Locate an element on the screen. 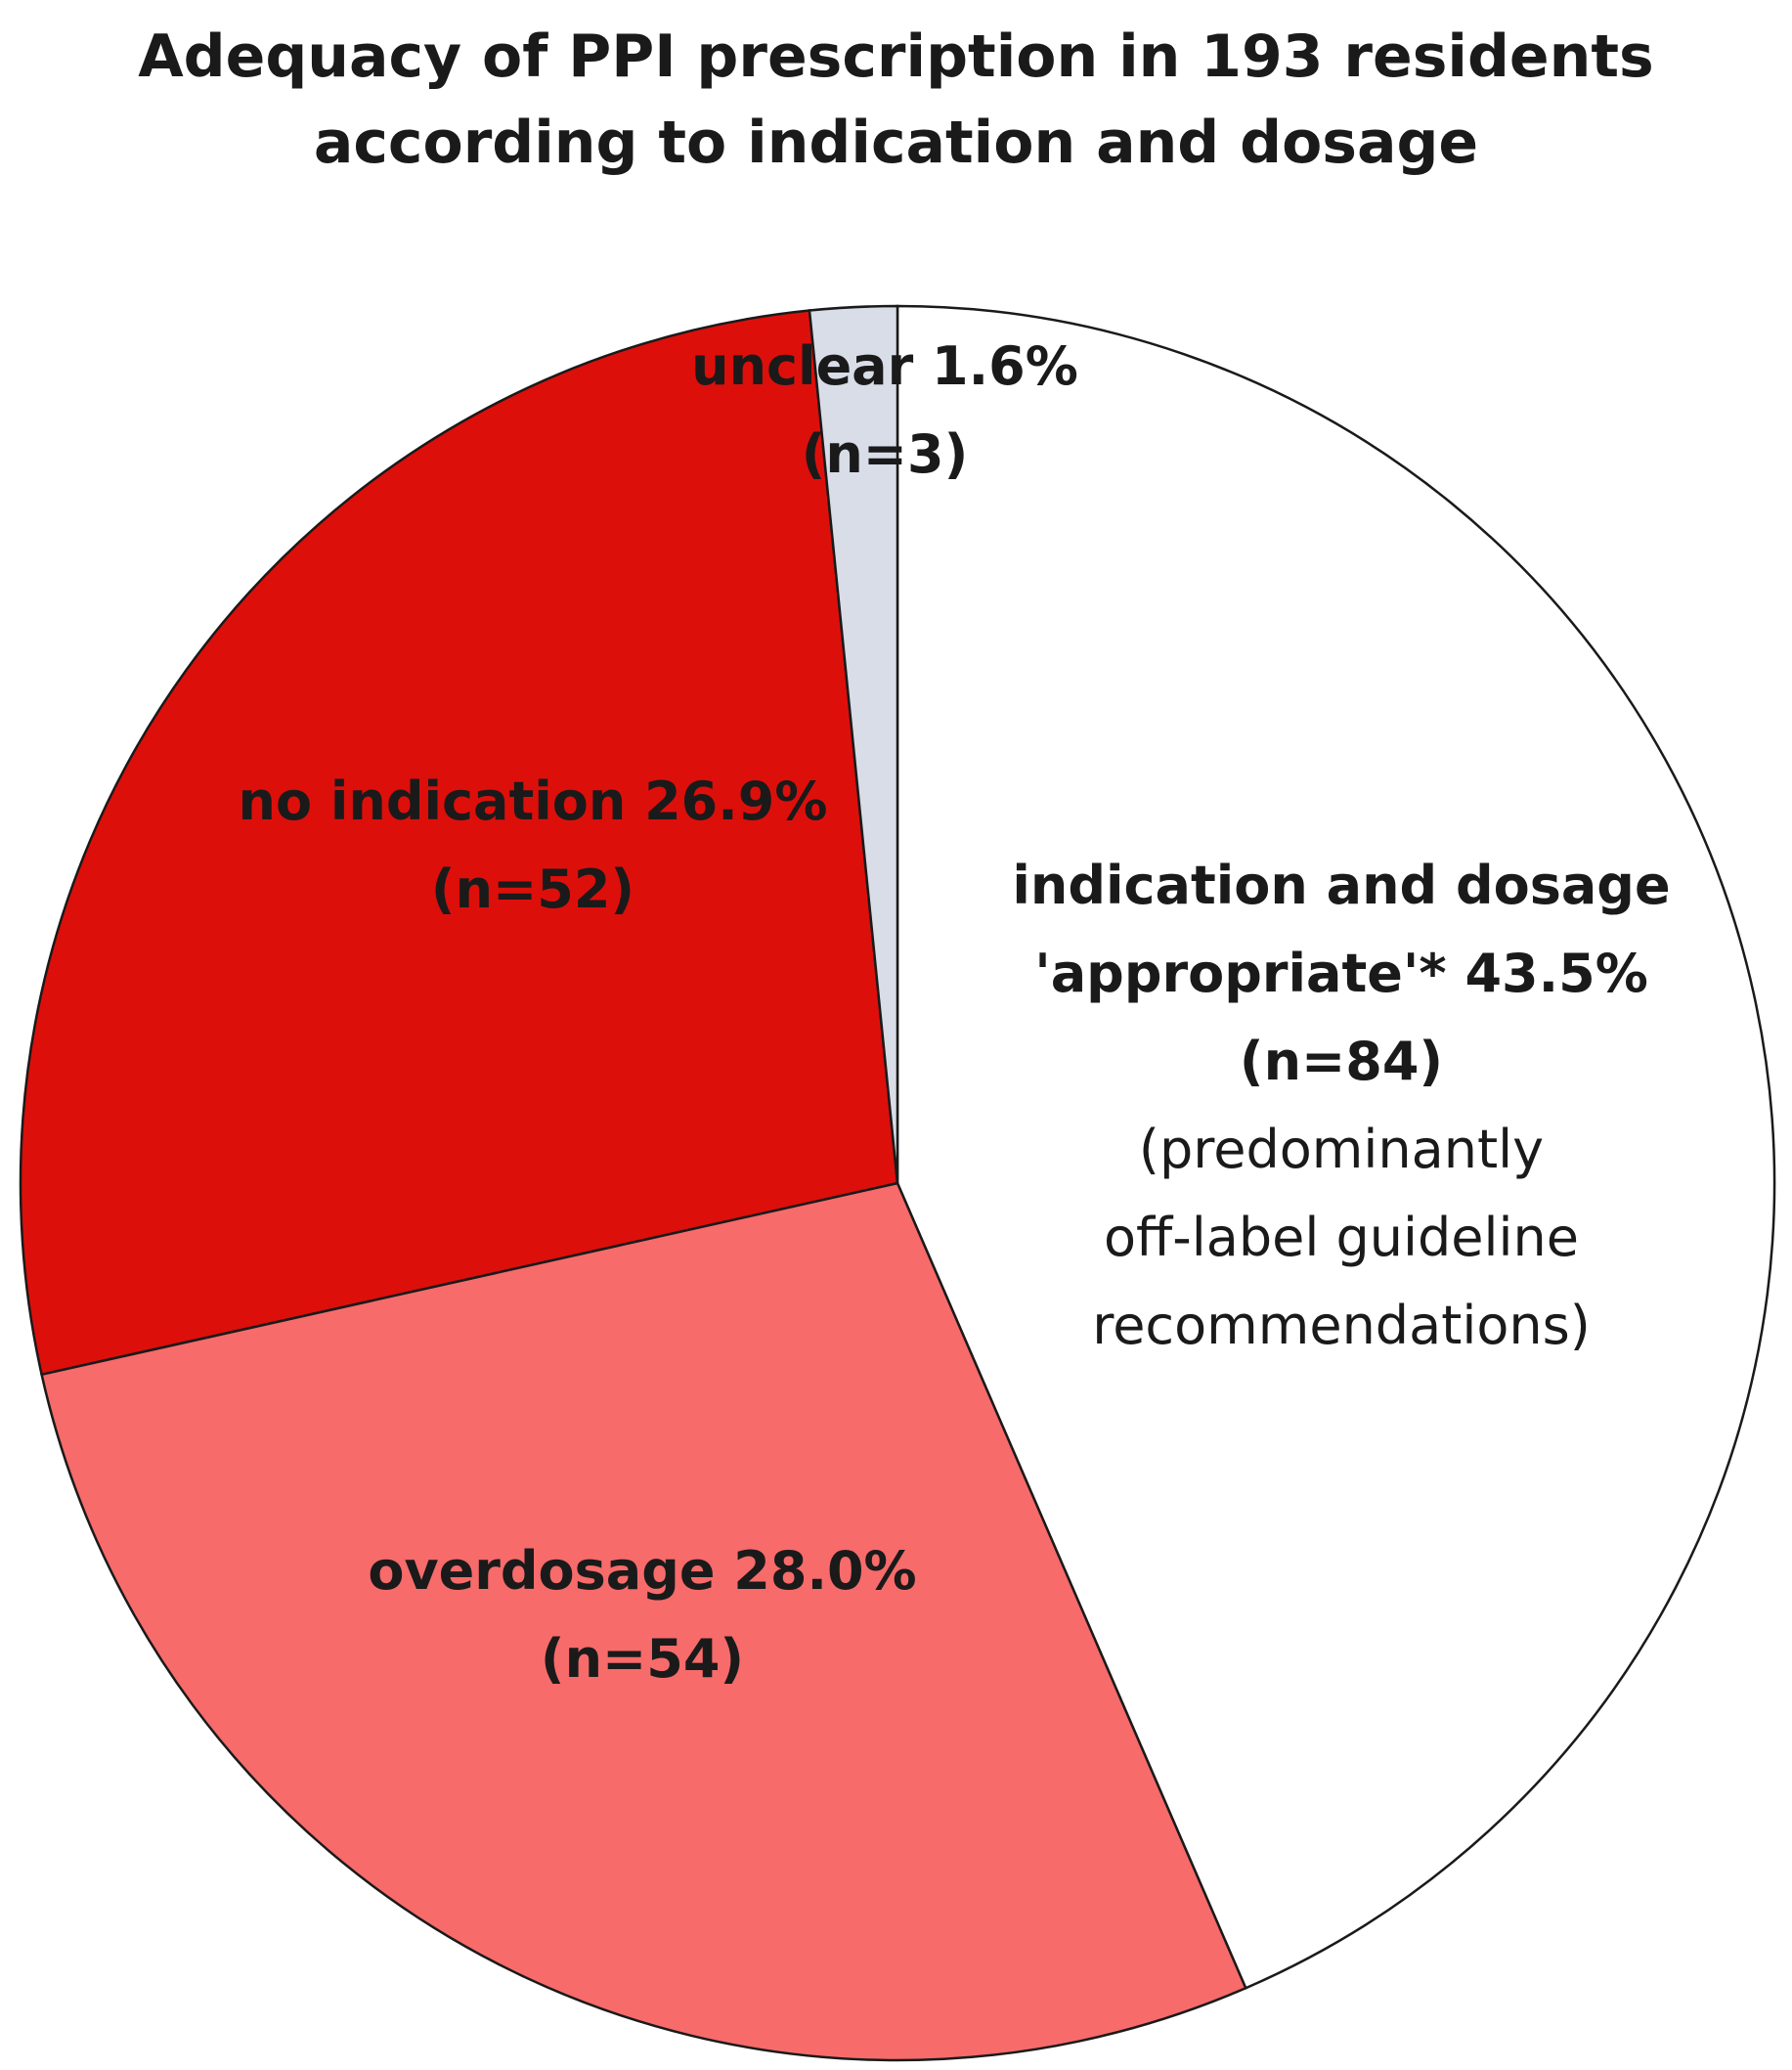 This screenshot has width=1792, height=2070. slice-note-appropriate-line-3: recommendations) is located at coordinates (1341, 1325).